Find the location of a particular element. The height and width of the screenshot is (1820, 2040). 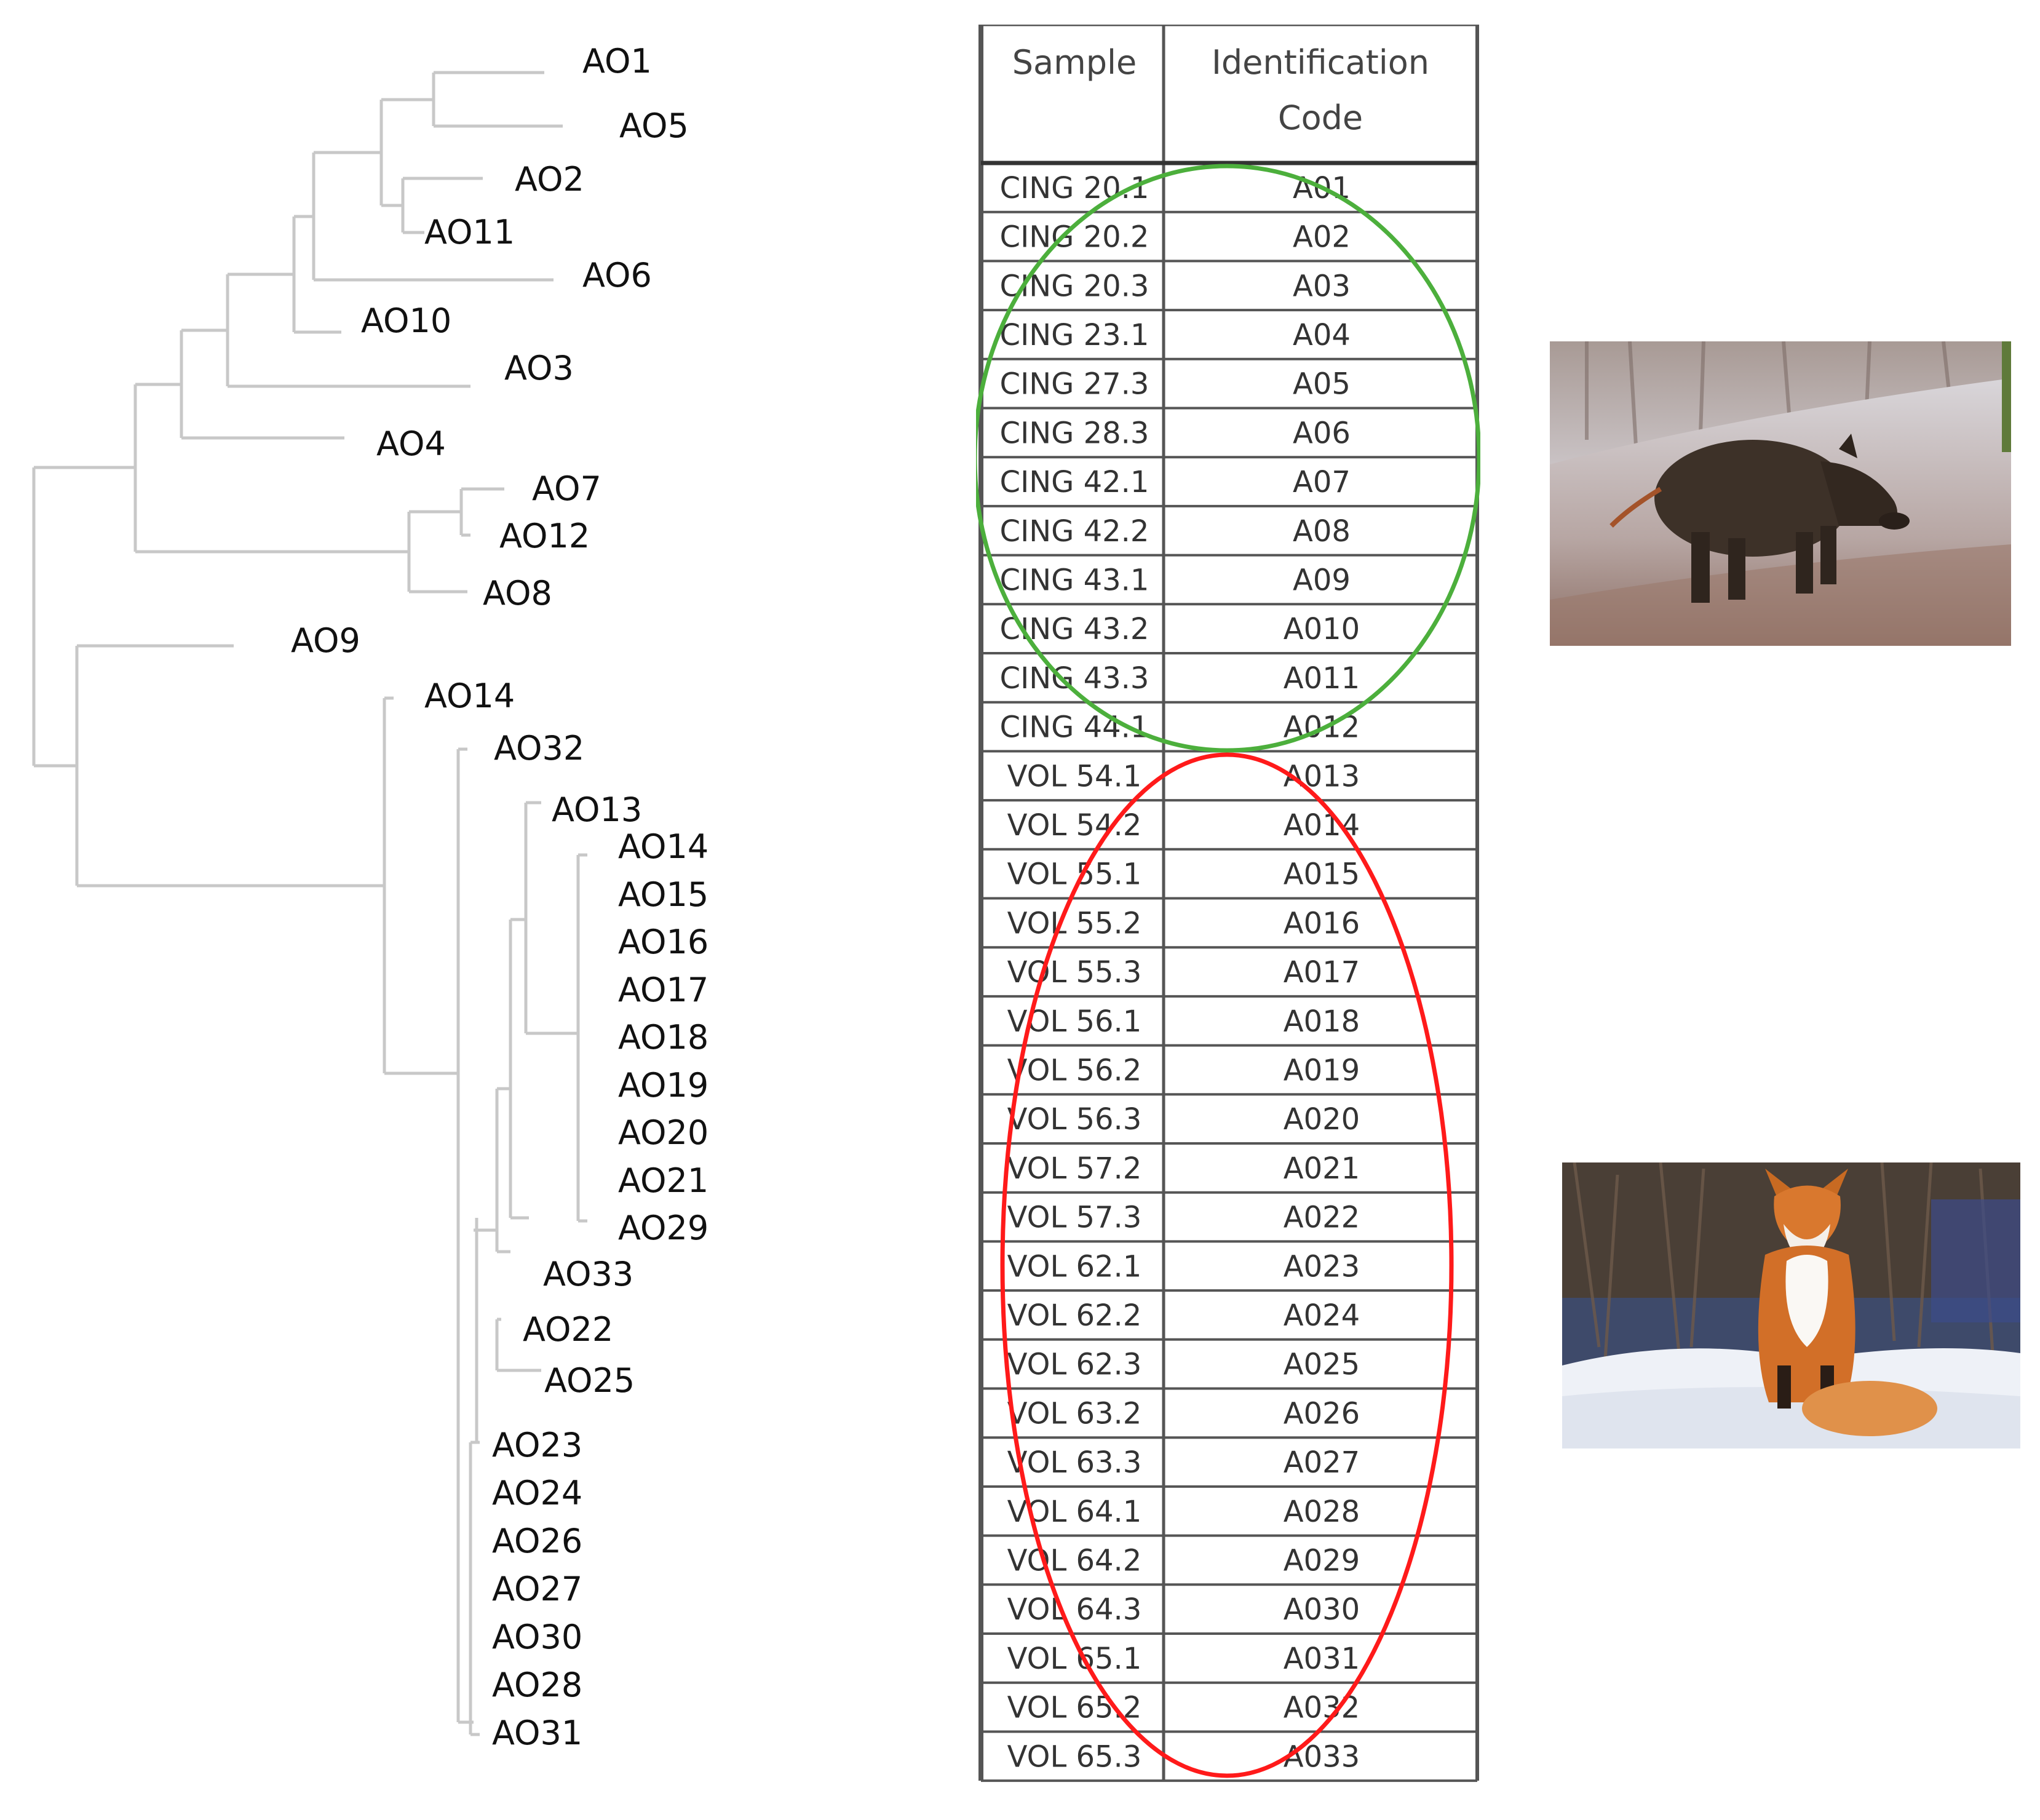

sample-cell: VOL 62.1 is located at coordinates (1075, 1266).